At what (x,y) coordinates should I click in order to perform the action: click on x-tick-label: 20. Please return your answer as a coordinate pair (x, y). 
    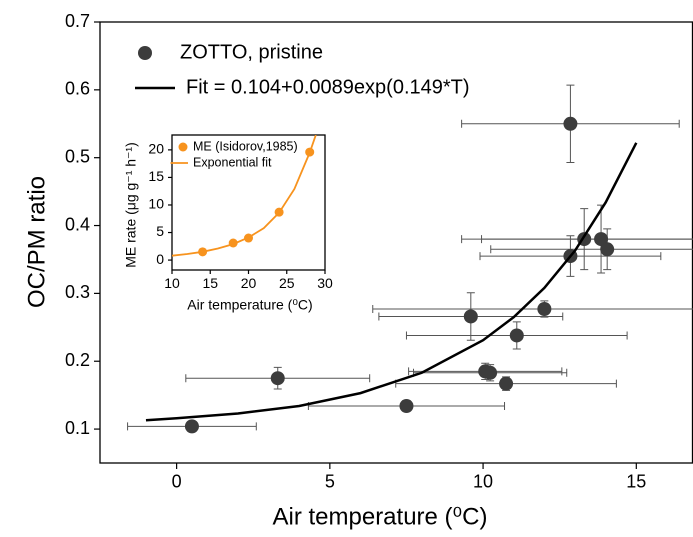
    Looking at the image, I should click on (249, 283).